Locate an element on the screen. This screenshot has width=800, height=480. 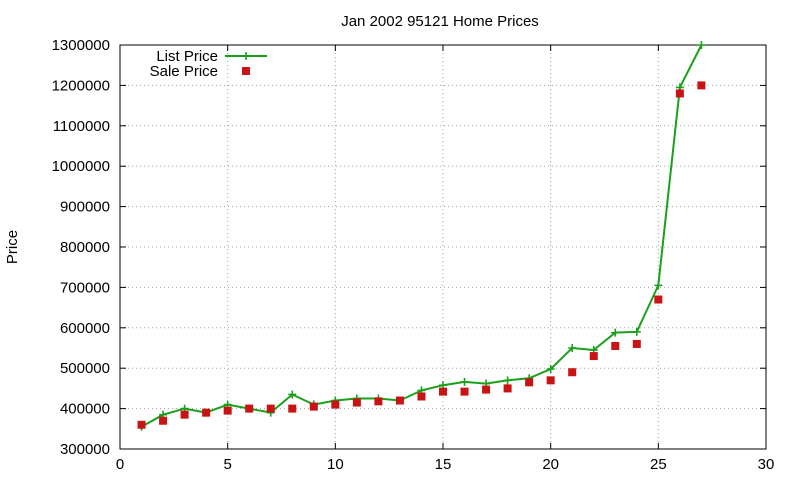
x-tick-label: 30 is located at coordinates (766, 464).